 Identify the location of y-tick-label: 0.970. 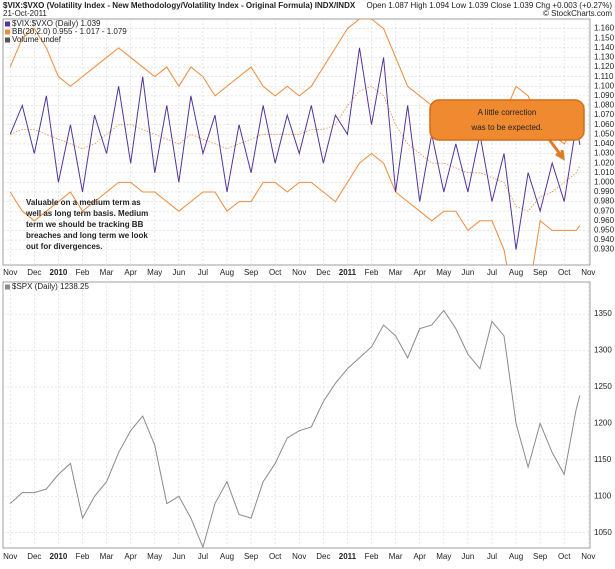
(604, 210).